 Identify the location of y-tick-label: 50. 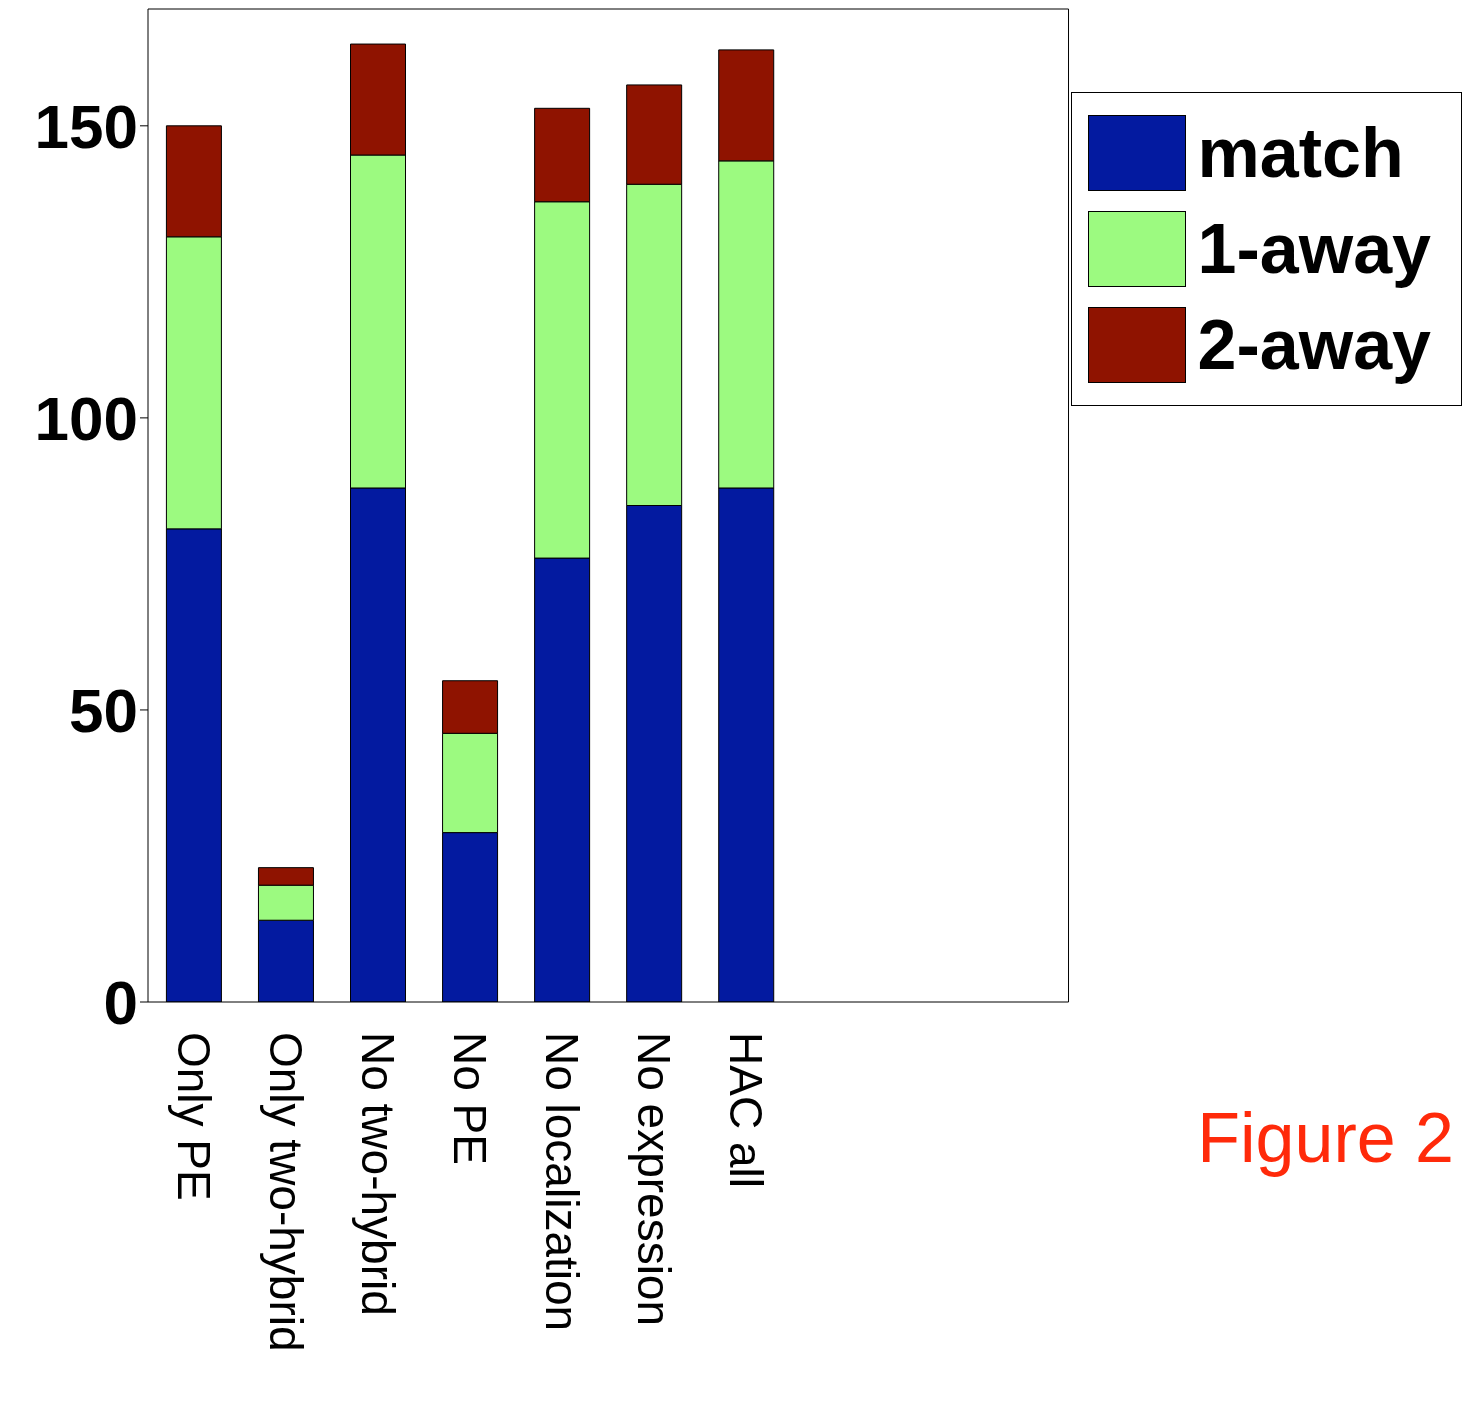
(103, 710).